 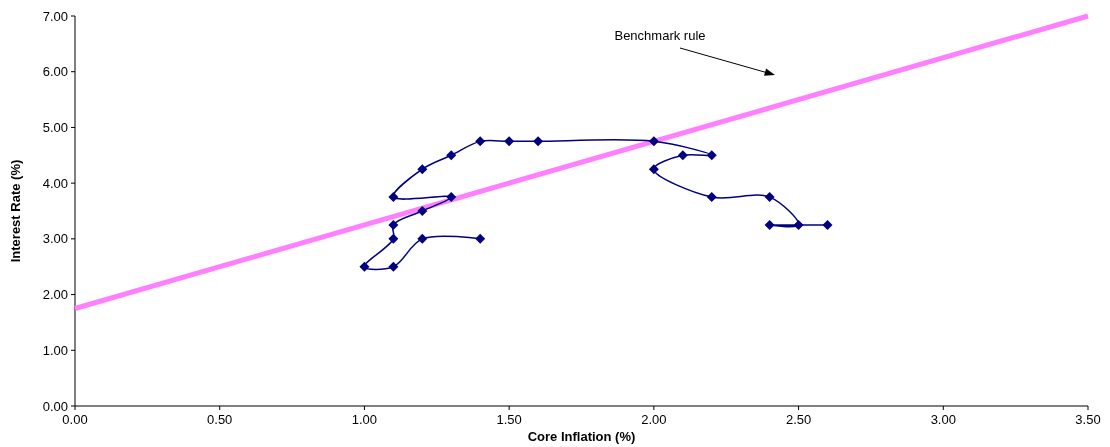 I want to click on y-tick-label: 6.00, so click(x=55, y=72).